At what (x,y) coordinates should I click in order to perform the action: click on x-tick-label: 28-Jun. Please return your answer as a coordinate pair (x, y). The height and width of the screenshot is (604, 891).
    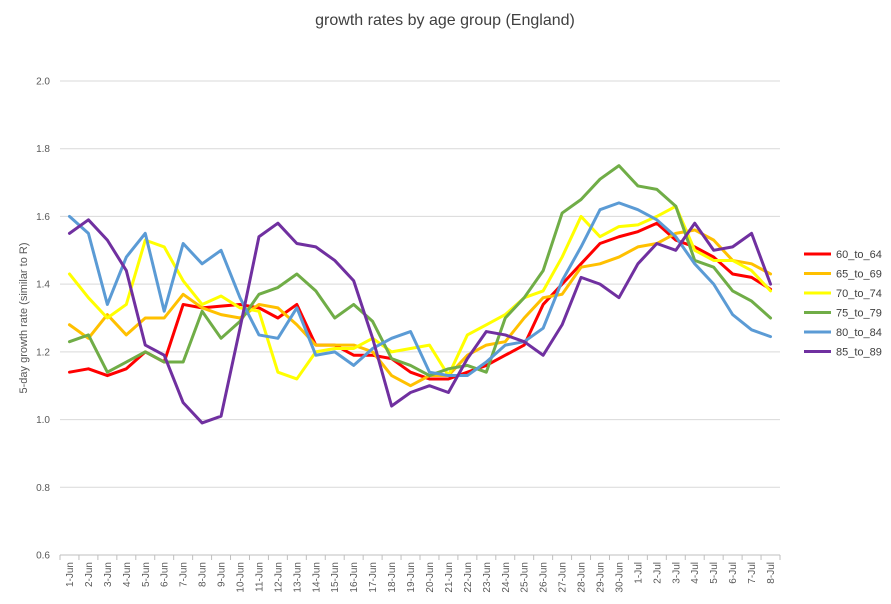
    Looking at the image, I should click on (582, 577).